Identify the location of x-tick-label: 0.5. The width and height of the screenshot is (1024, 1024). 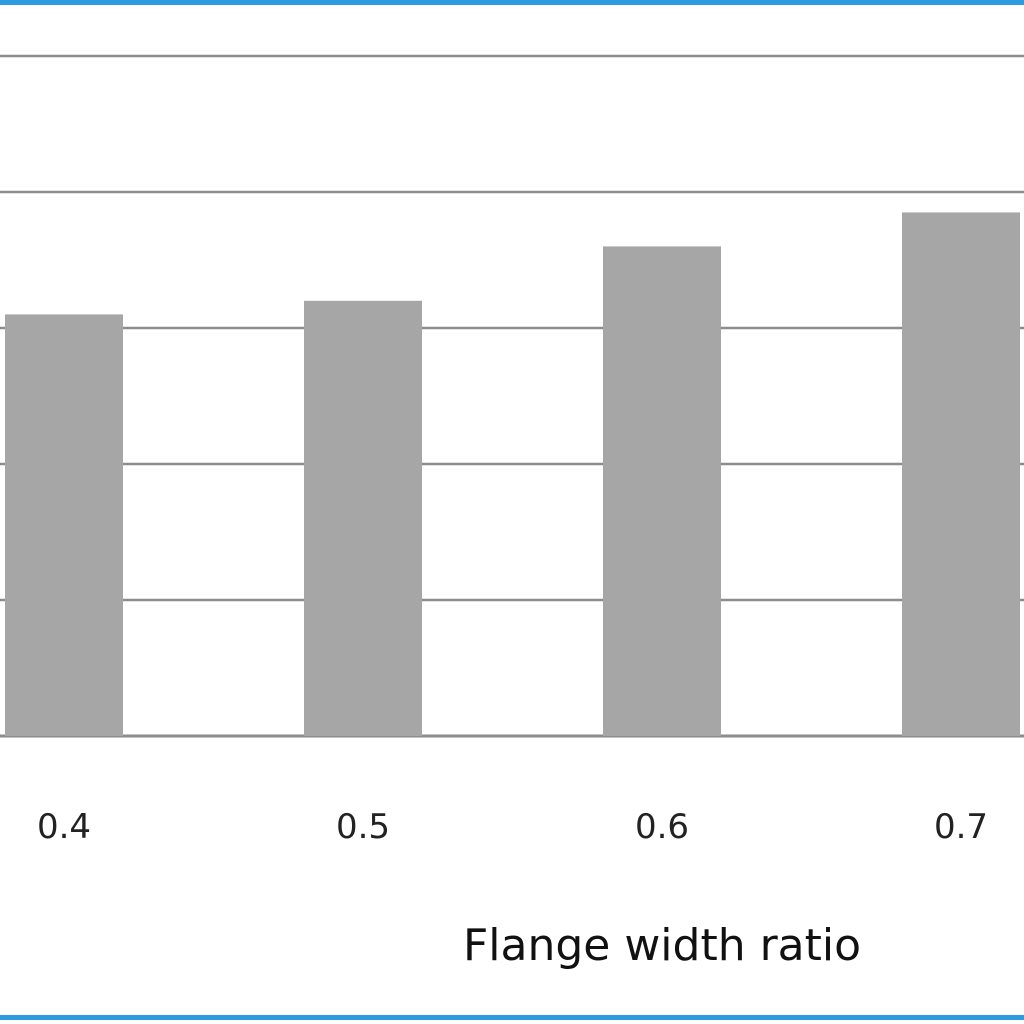
(363, 827).